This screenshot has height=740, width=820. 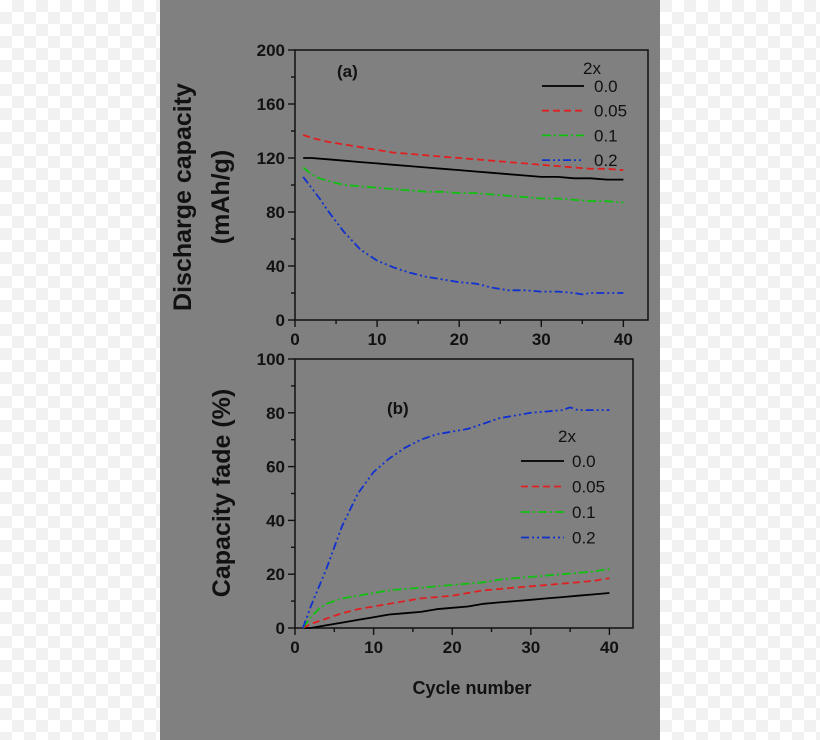 I want to click on chart-a-series-0p0, so click(x=463, y=169).